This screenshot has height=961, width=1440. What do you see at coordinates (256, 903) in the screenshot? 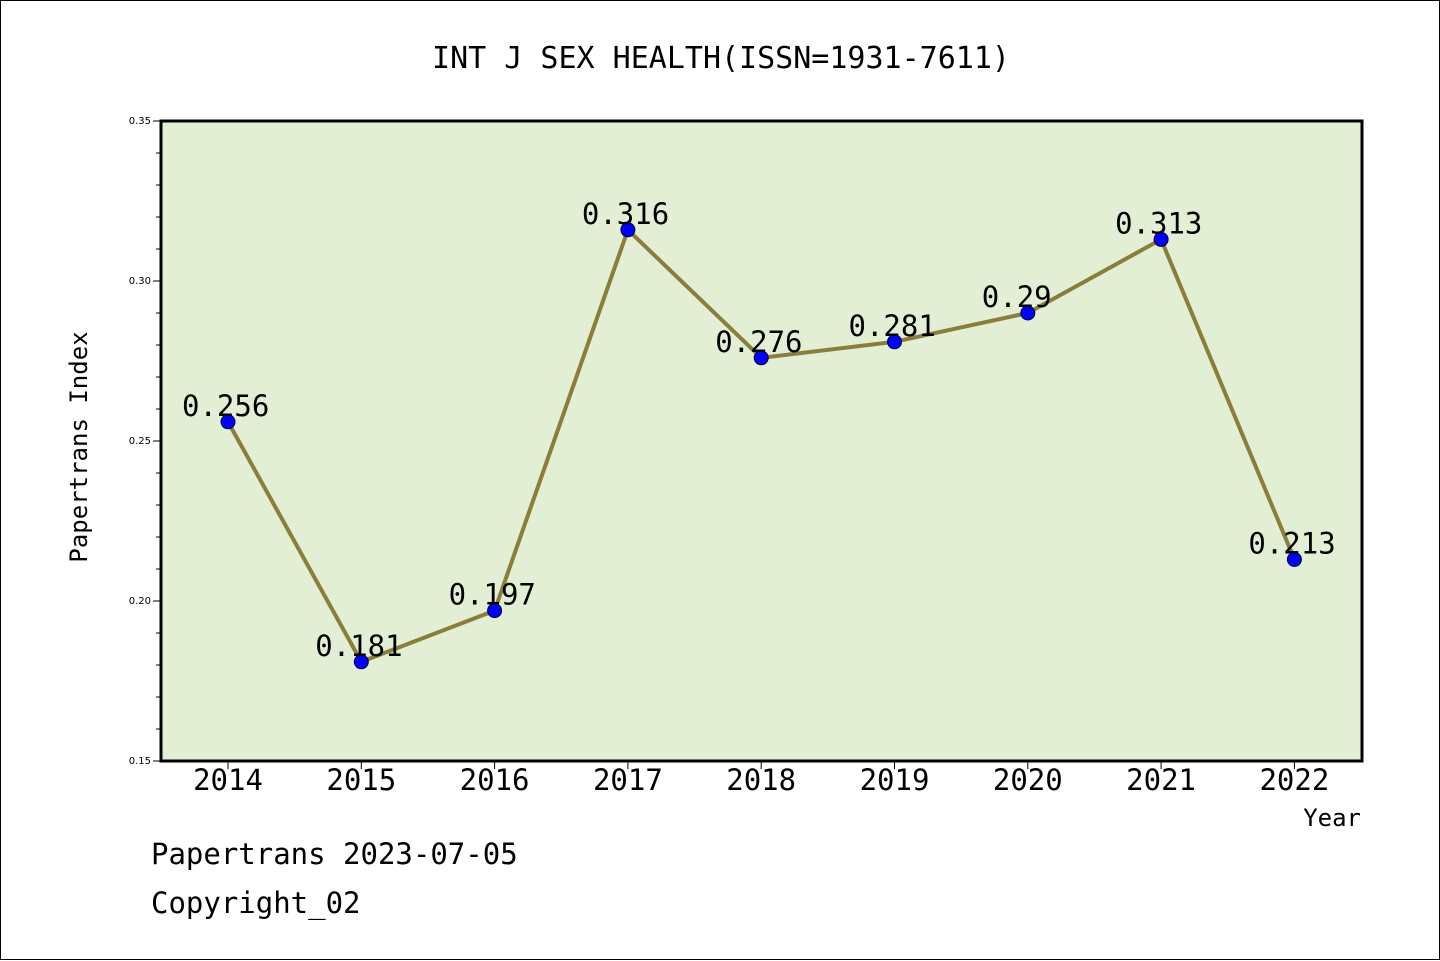
I see `footer-copyright-text: Copyright_02` at bounding box center [256, 903].